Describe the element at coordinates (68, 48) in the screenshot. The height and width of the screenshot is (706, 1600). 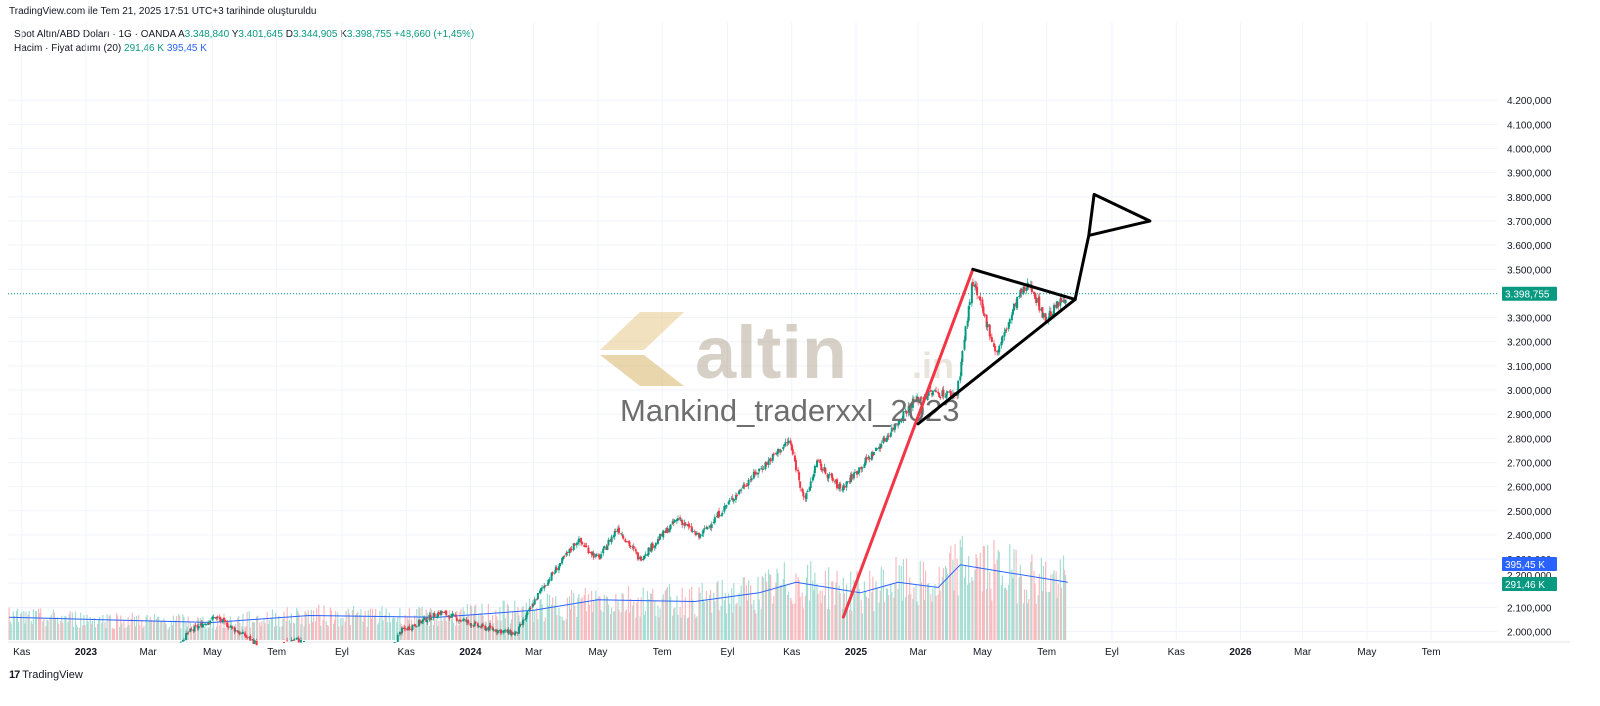
I see `volume-label: Hacim · Fiyat adımı (20)` at that location.